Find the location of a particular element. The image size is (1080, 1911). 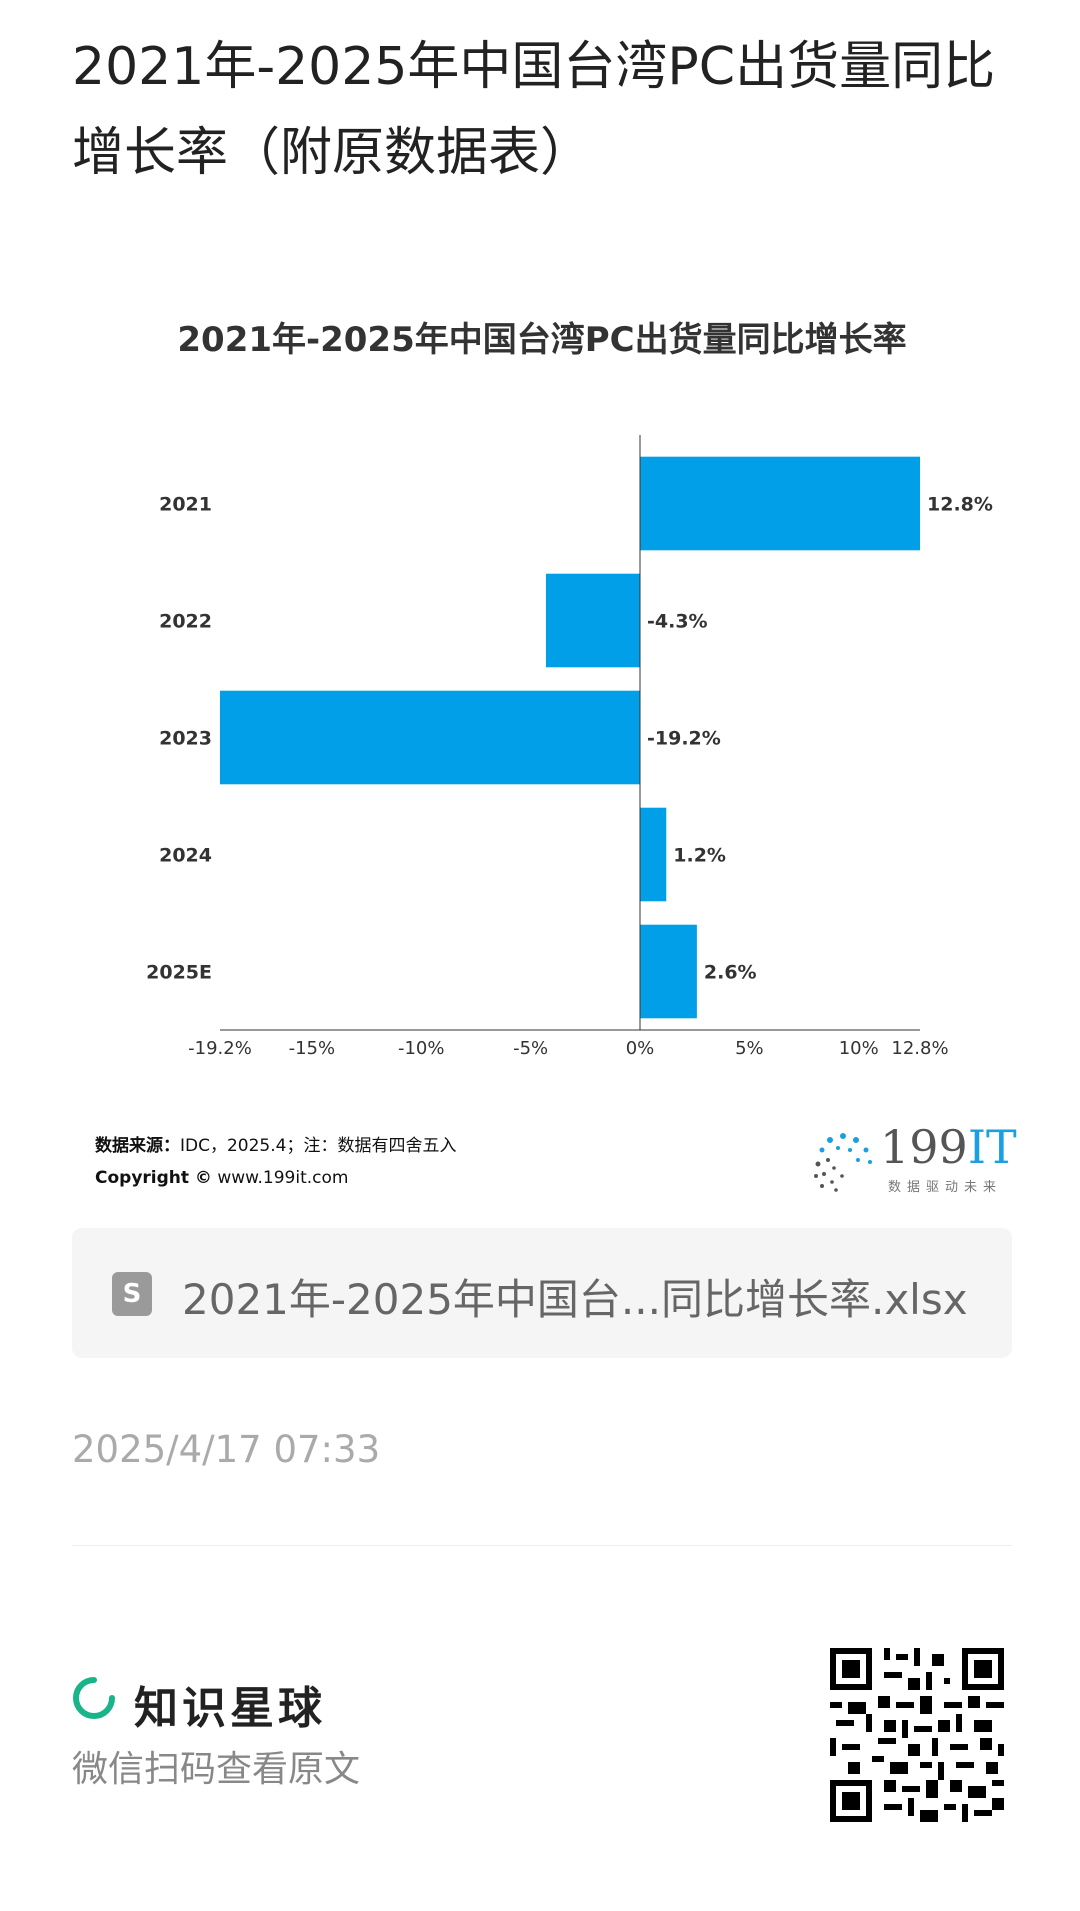

app-name: 知识星球 is located at coordinates (230, 1708).